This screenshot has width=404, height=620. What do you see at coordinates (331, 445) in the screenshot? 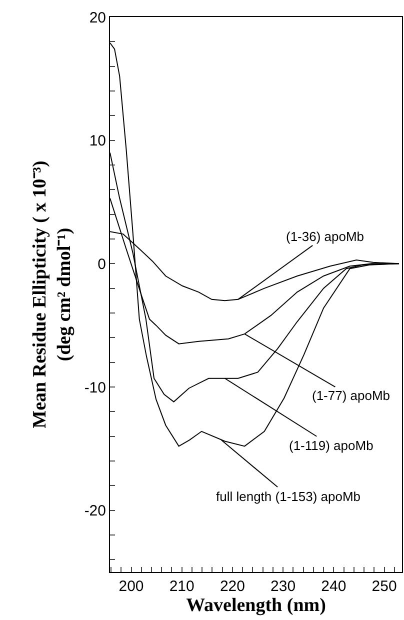
I see `annotation: (1-119) apoMb` at bounding box center [331, 445].